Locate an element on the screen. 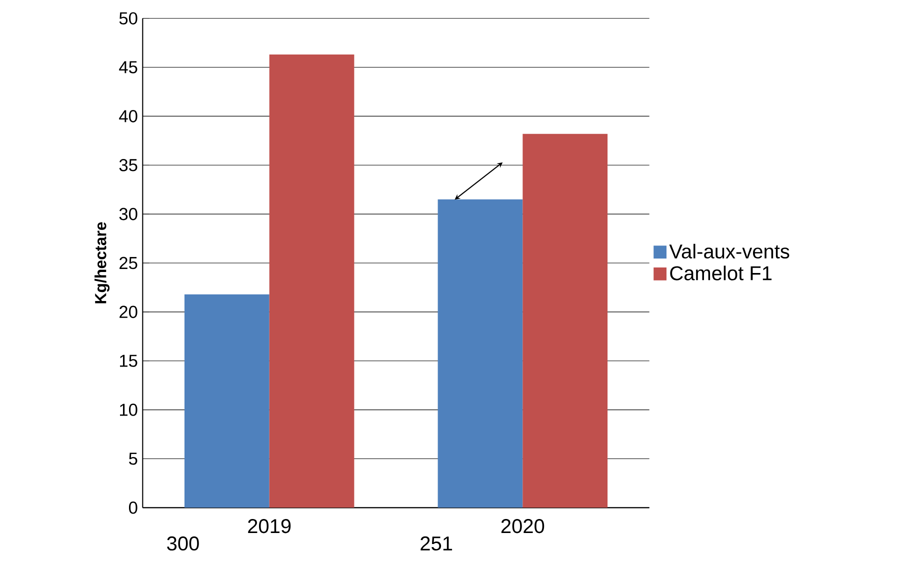 The height and width of the screenshot is (565, 897). y-tick-label: 5 is located at coordinates (133, 458).